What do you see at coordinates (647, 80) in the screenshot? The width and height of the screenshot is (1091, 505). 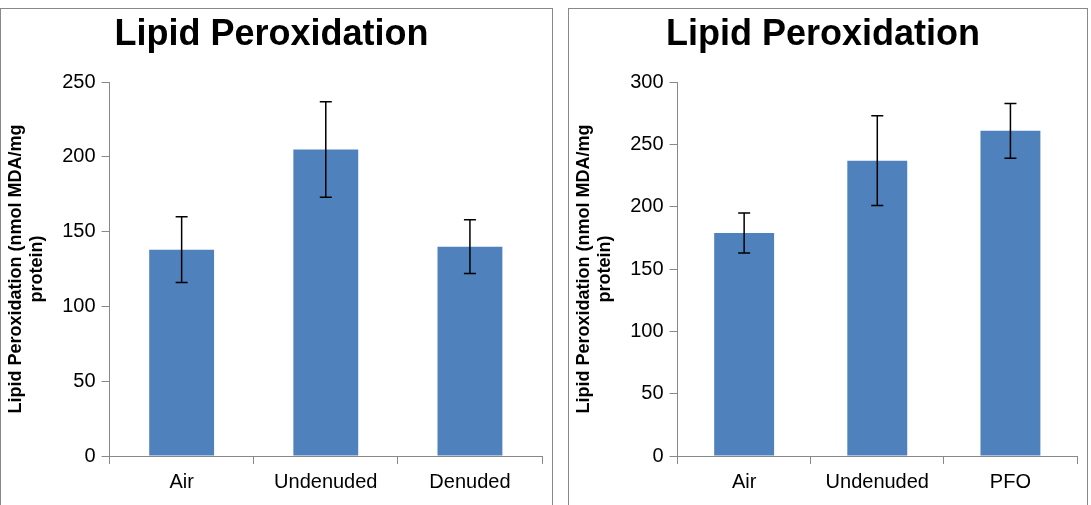 I see `y-tick-label: 300` at bounding box center [647, 80].